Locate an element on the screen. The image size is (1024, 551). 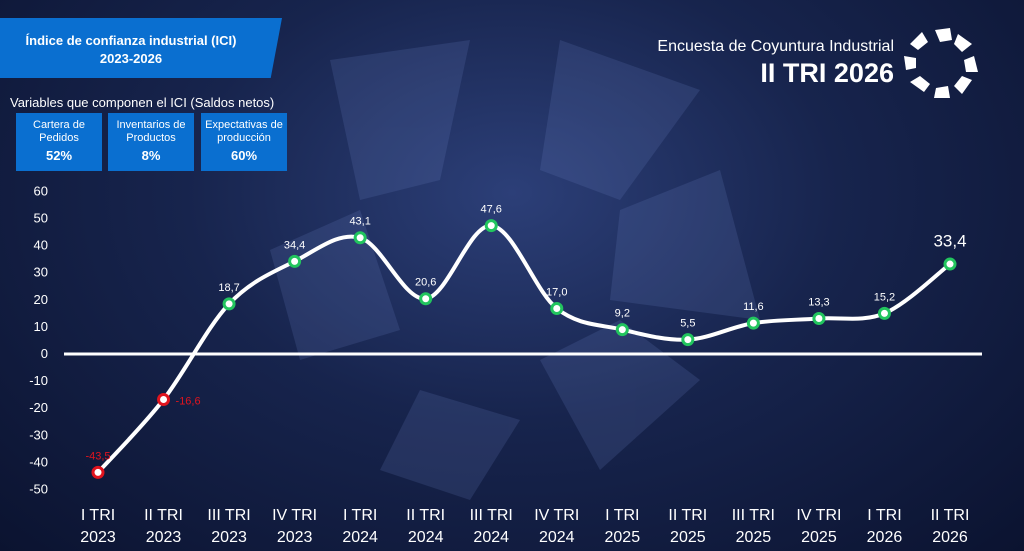
y-tick-label: 20 is located at coordinates (41, 299).